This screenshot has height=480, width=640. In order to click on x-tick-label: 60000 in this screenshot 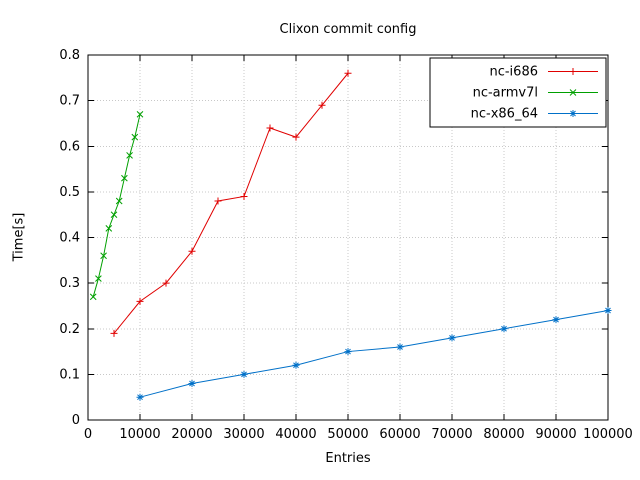, I will do `click(399, 434)`.